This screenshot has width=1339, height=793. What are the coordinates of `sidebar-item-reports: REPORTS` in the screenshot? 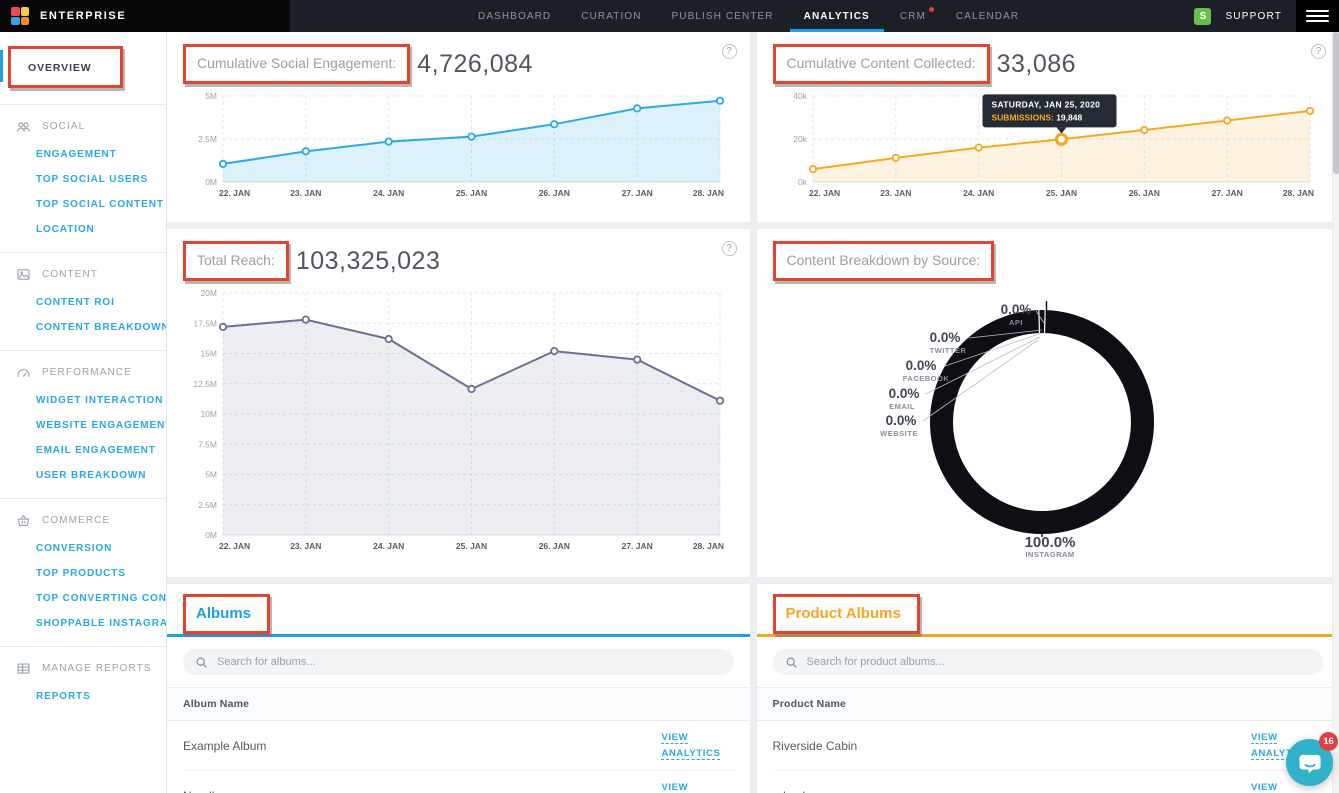 It's located at (63, 696).